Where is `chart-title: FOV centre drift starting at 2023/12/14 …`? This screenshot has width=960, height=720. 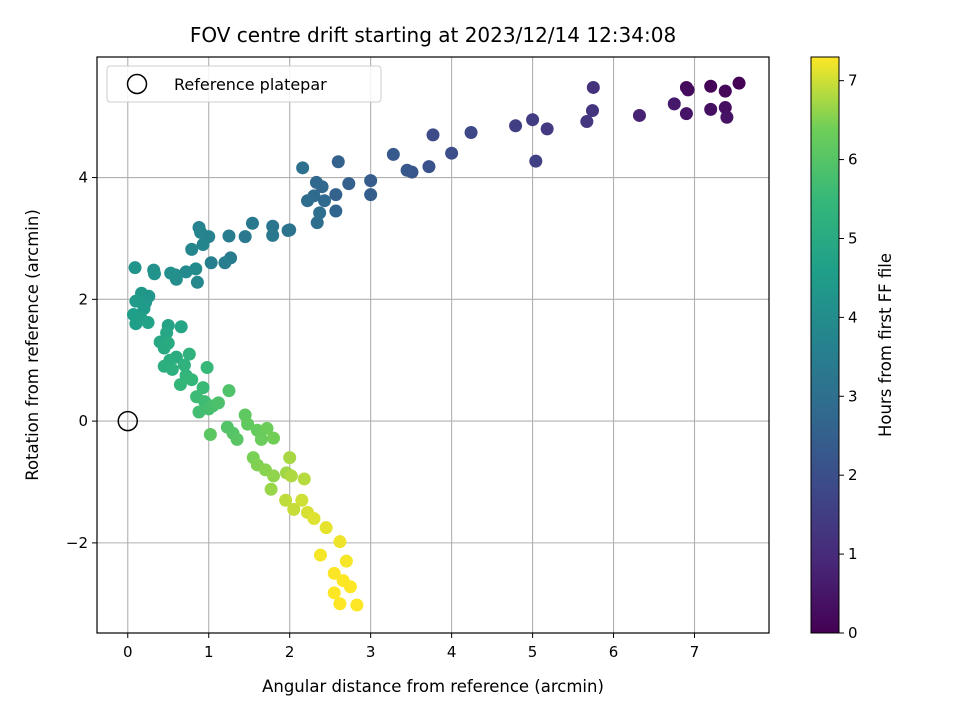 chart-title: FOV centre drift starting at 2023/12/14 … is located at coordinates (433, 35).